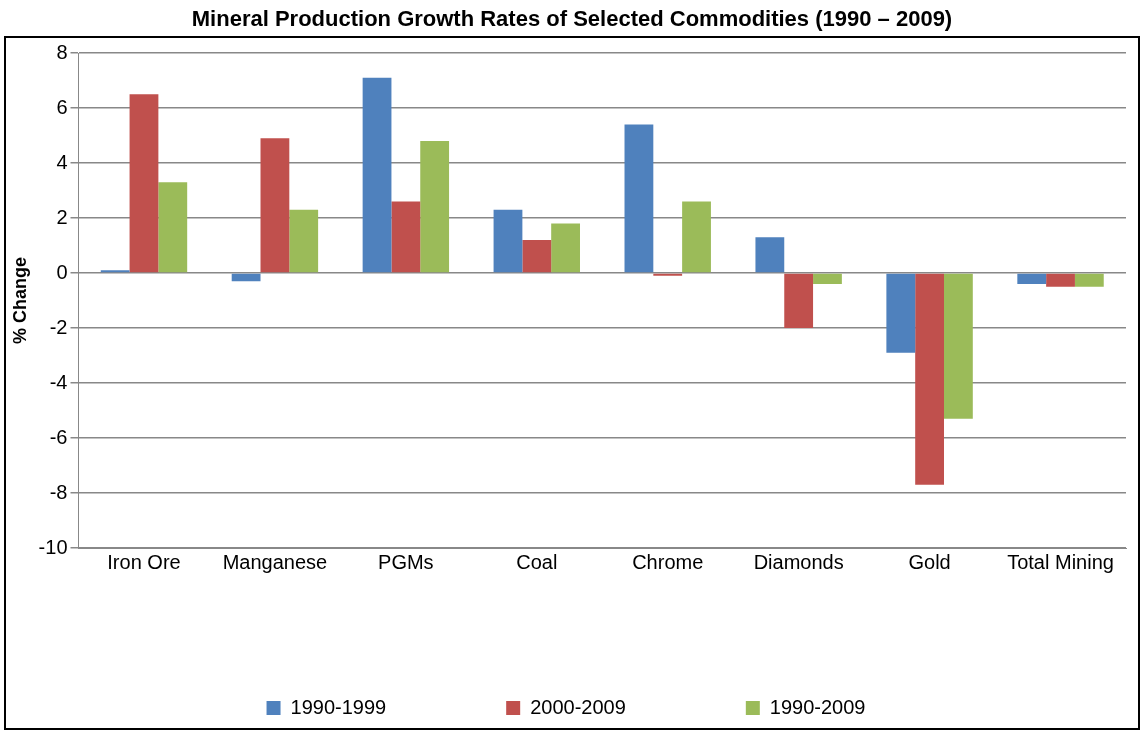  What do you see at coordinates (406, 561) in the screenshot?
I see `x-tick-label: PGMs` at bounding box center [406, 561].